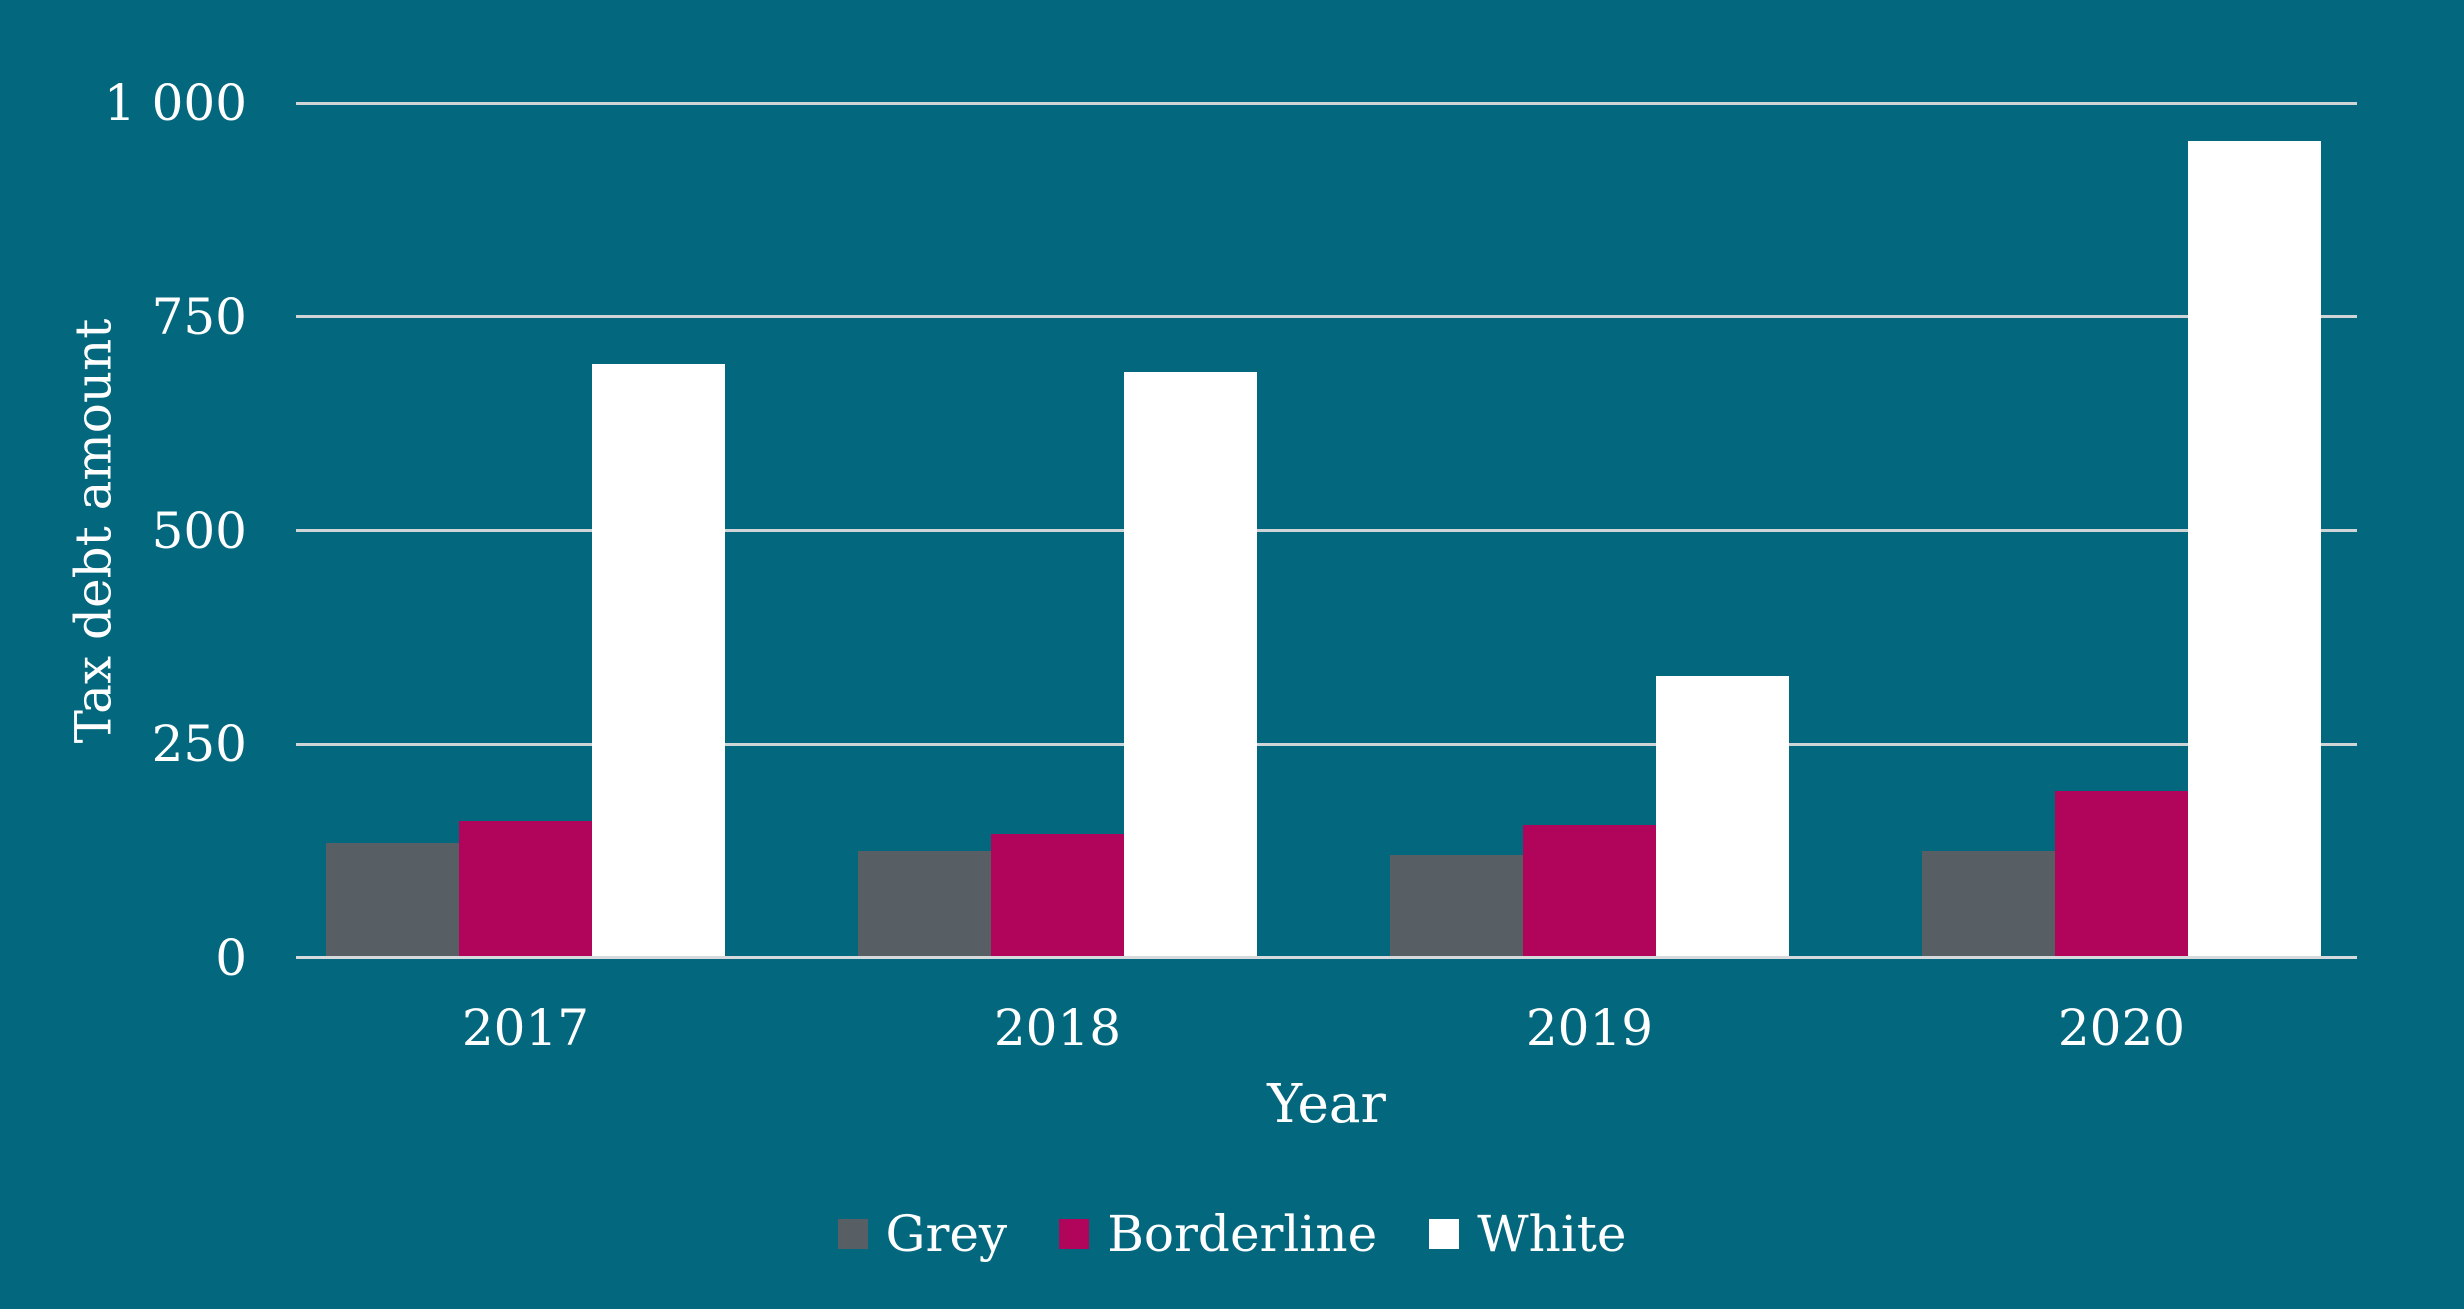 Image resolution: width=2464 pixels, height=1309 pixels. Describe the element at coordinates (1190, 665) in the screenshot. I see `bar-white-2018` at that location.